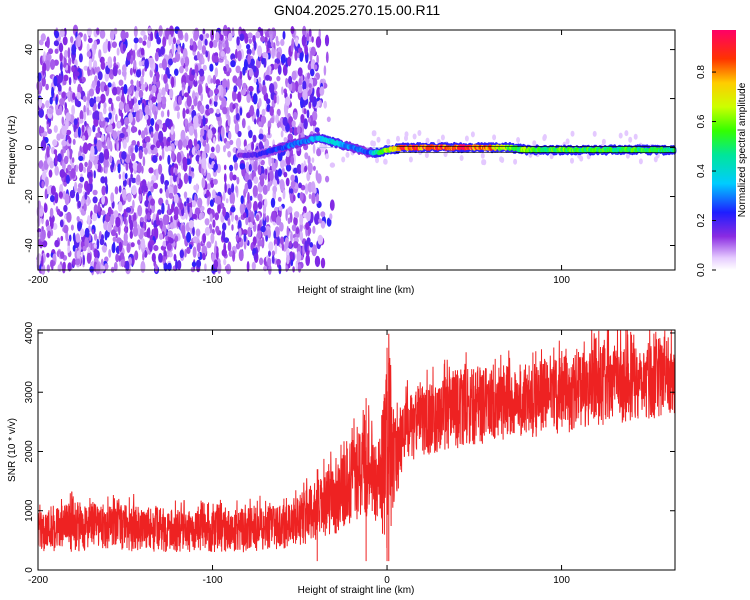 The width and height of the screenshot is (750, 600). I want to click on colorbar-tick-label: 0.8, so click(701, 72).